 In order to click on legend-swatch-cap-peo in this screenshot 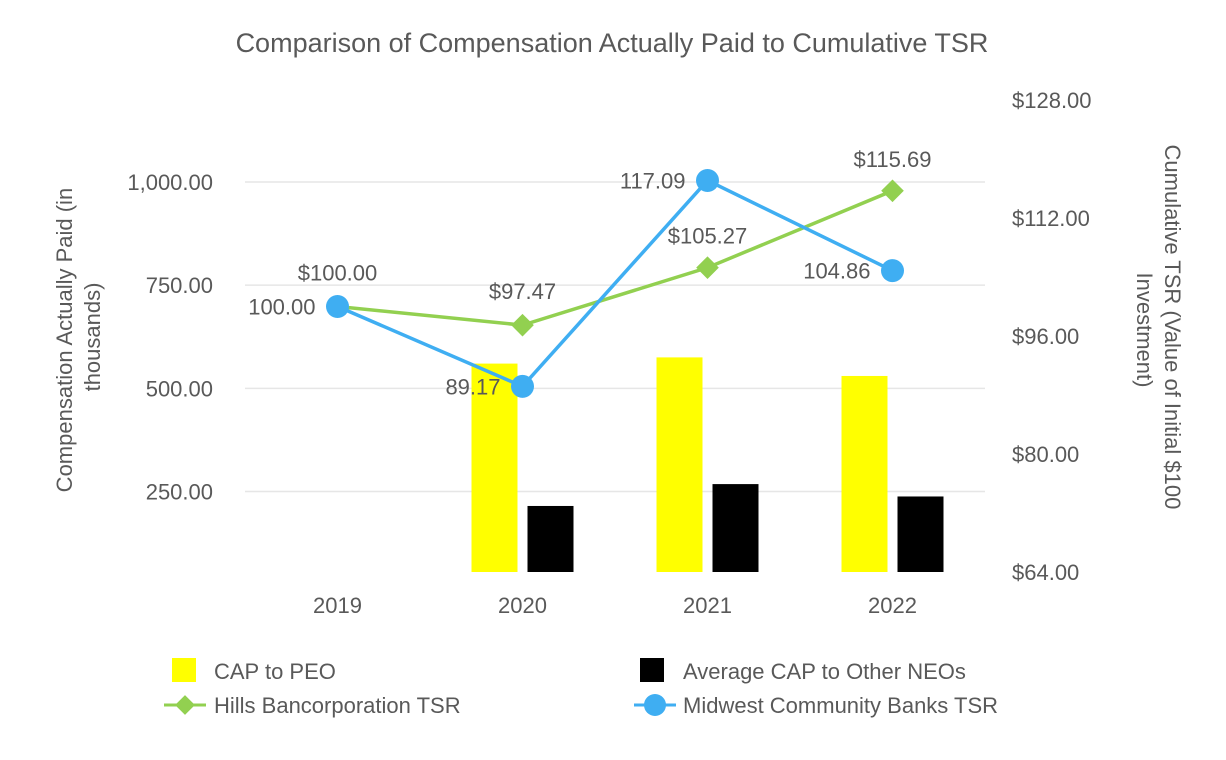, I will do `click(184, 670)`.